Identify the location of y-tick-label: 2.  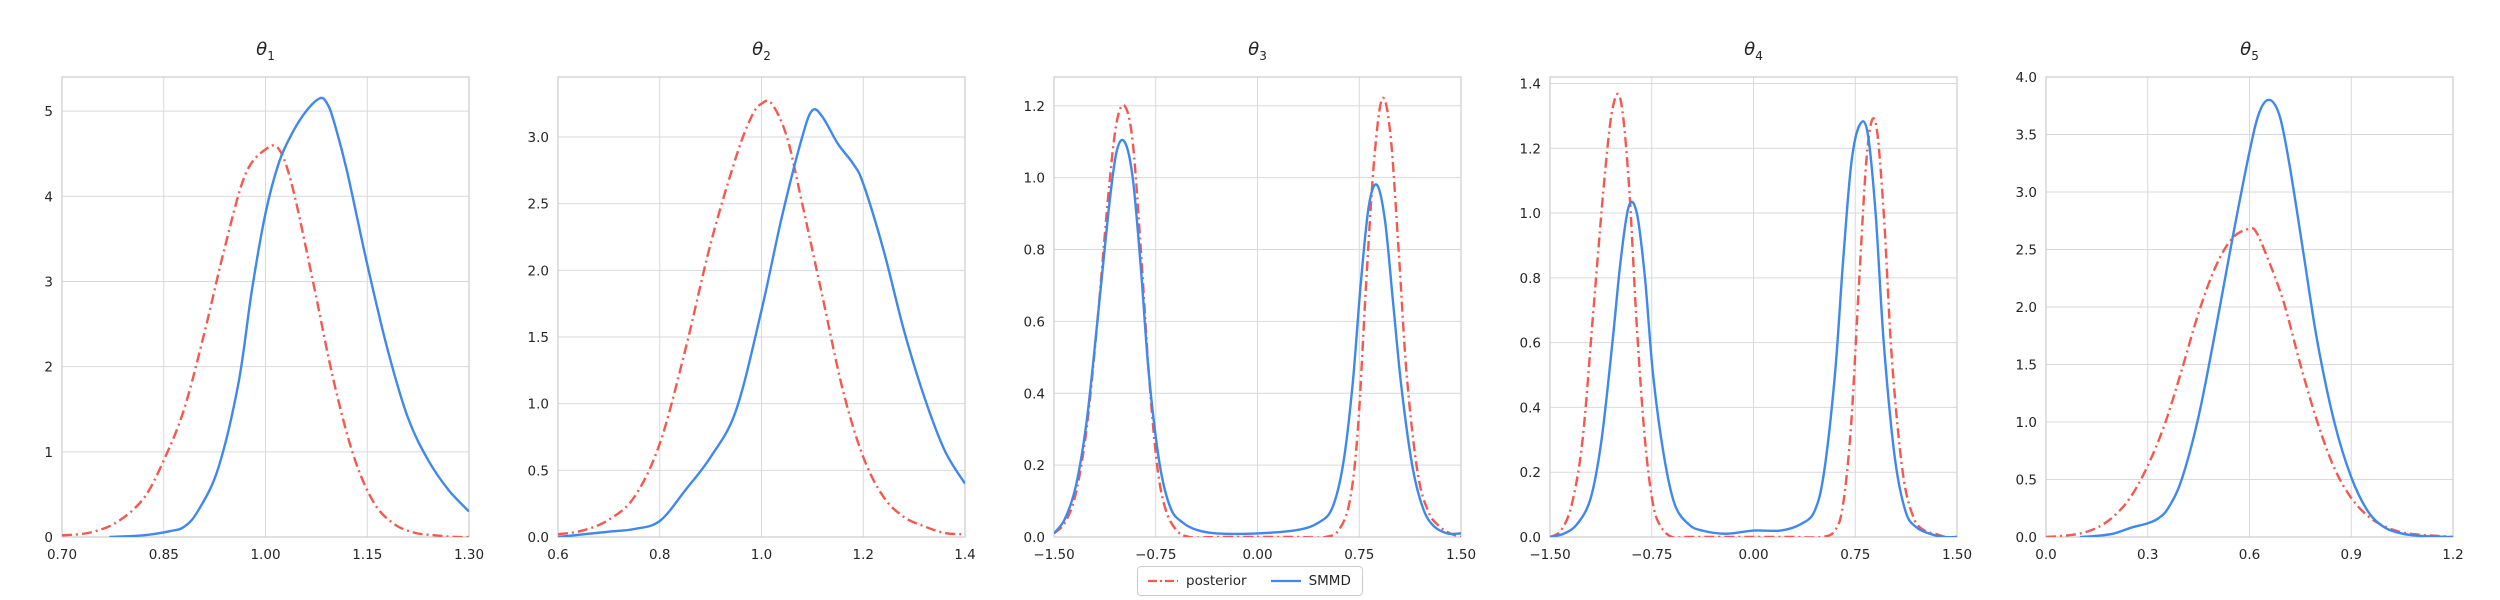
(48, 368).